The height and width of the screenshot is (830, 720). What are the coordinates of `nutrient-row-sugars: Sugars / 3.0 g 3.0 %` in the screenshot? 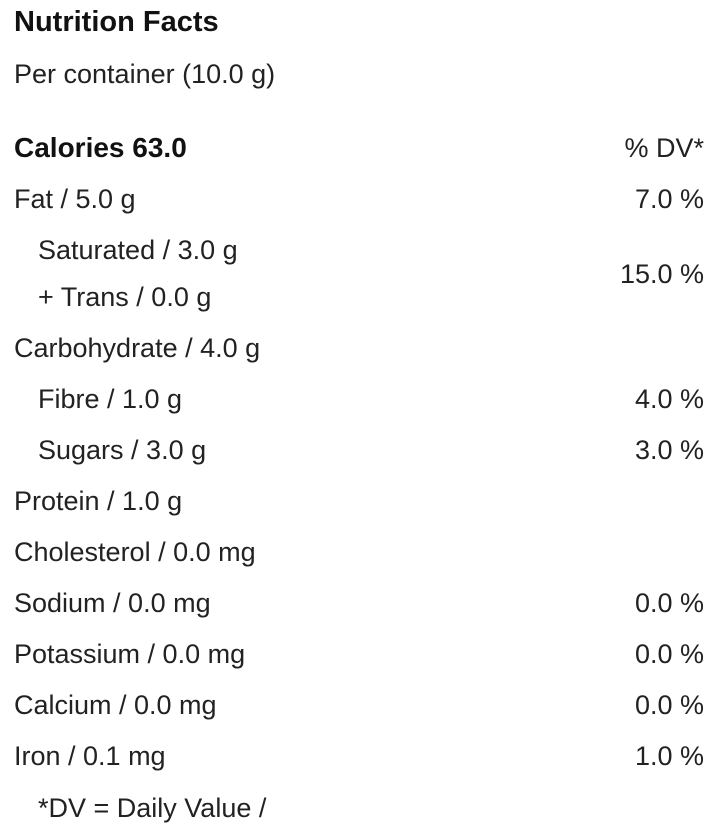 It's located at (359, 450).